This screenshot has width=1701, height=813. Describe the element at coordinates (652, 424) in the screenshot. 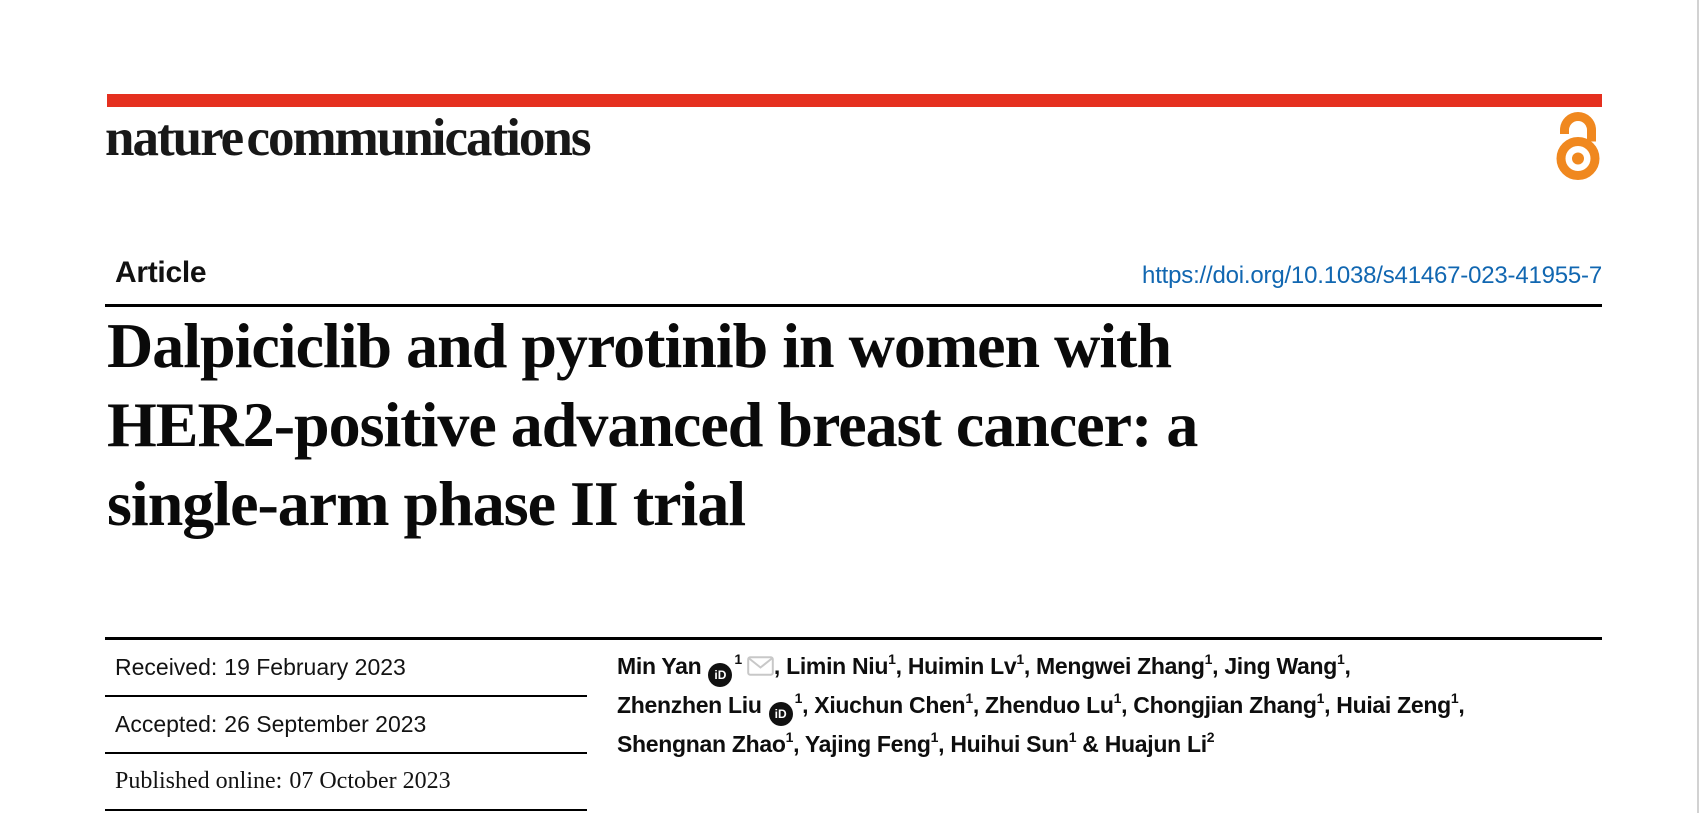

I see `title-line-2: HER2-positive advanced breast cancer: a` at that location.